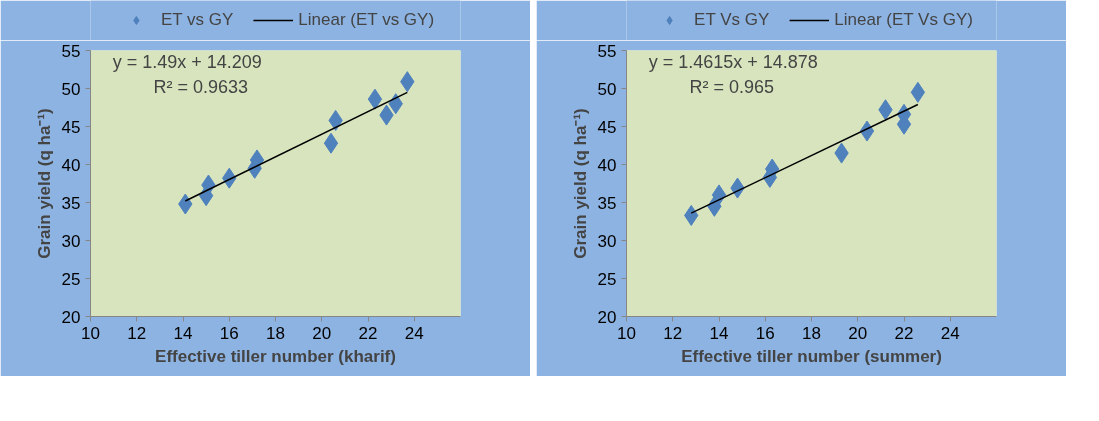 The image size is (1099, 421). What do you see at coordinates (197, 20) in the screenshot?
I see `legend-label: ET vs GY` at bounding box center [197, 20].